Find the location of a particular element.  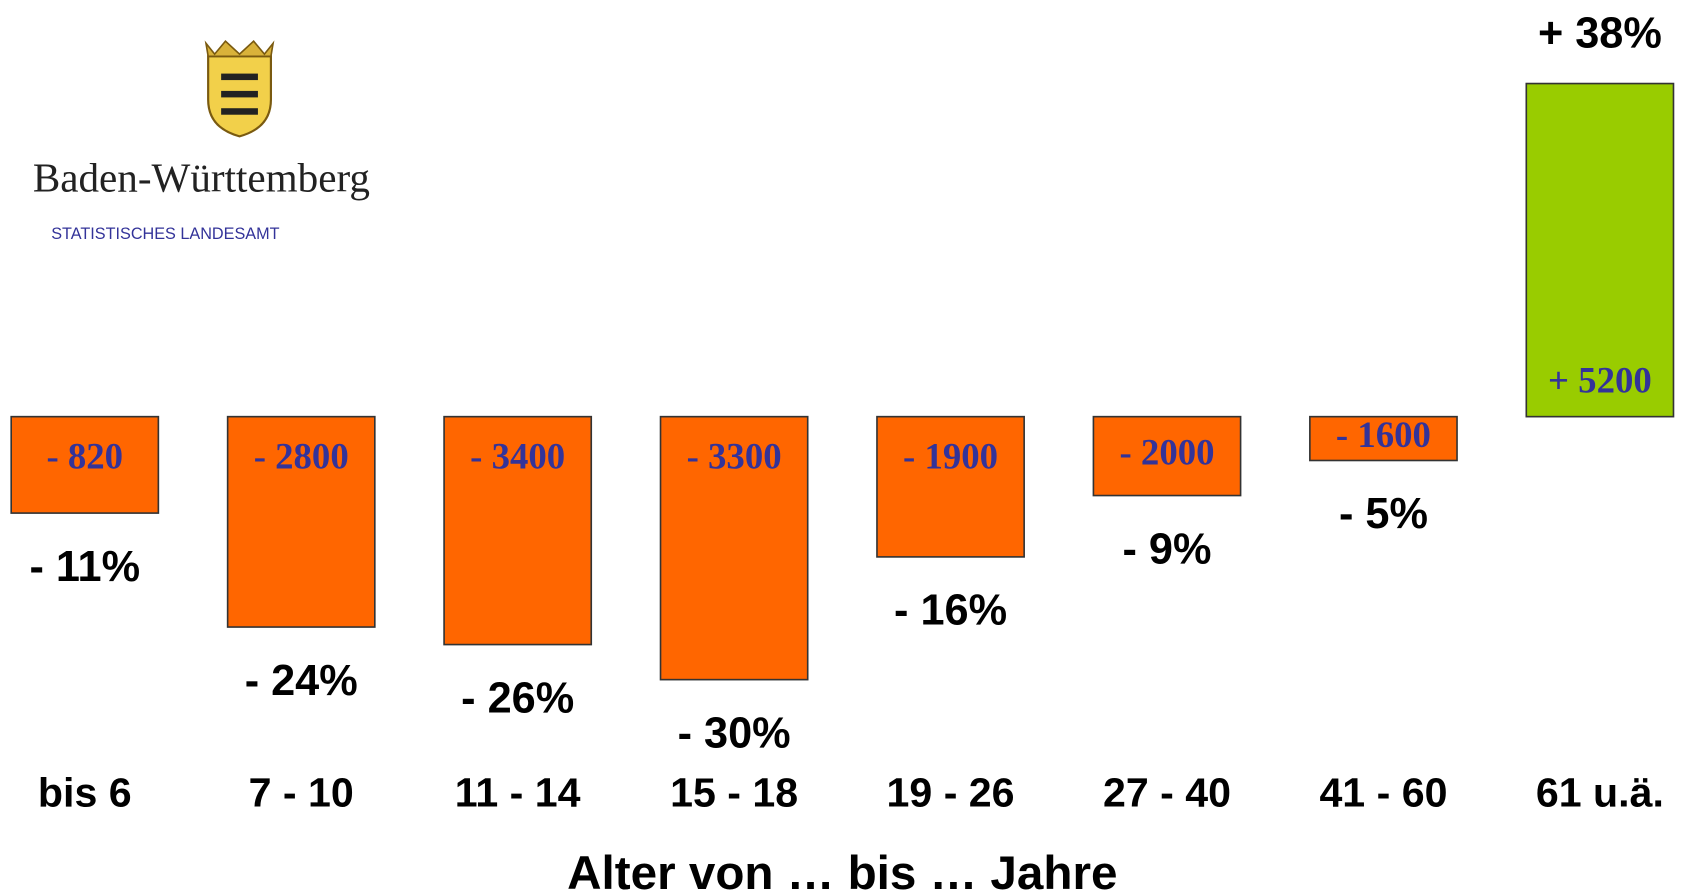

logo-crown is located at coordinates (239, 48).